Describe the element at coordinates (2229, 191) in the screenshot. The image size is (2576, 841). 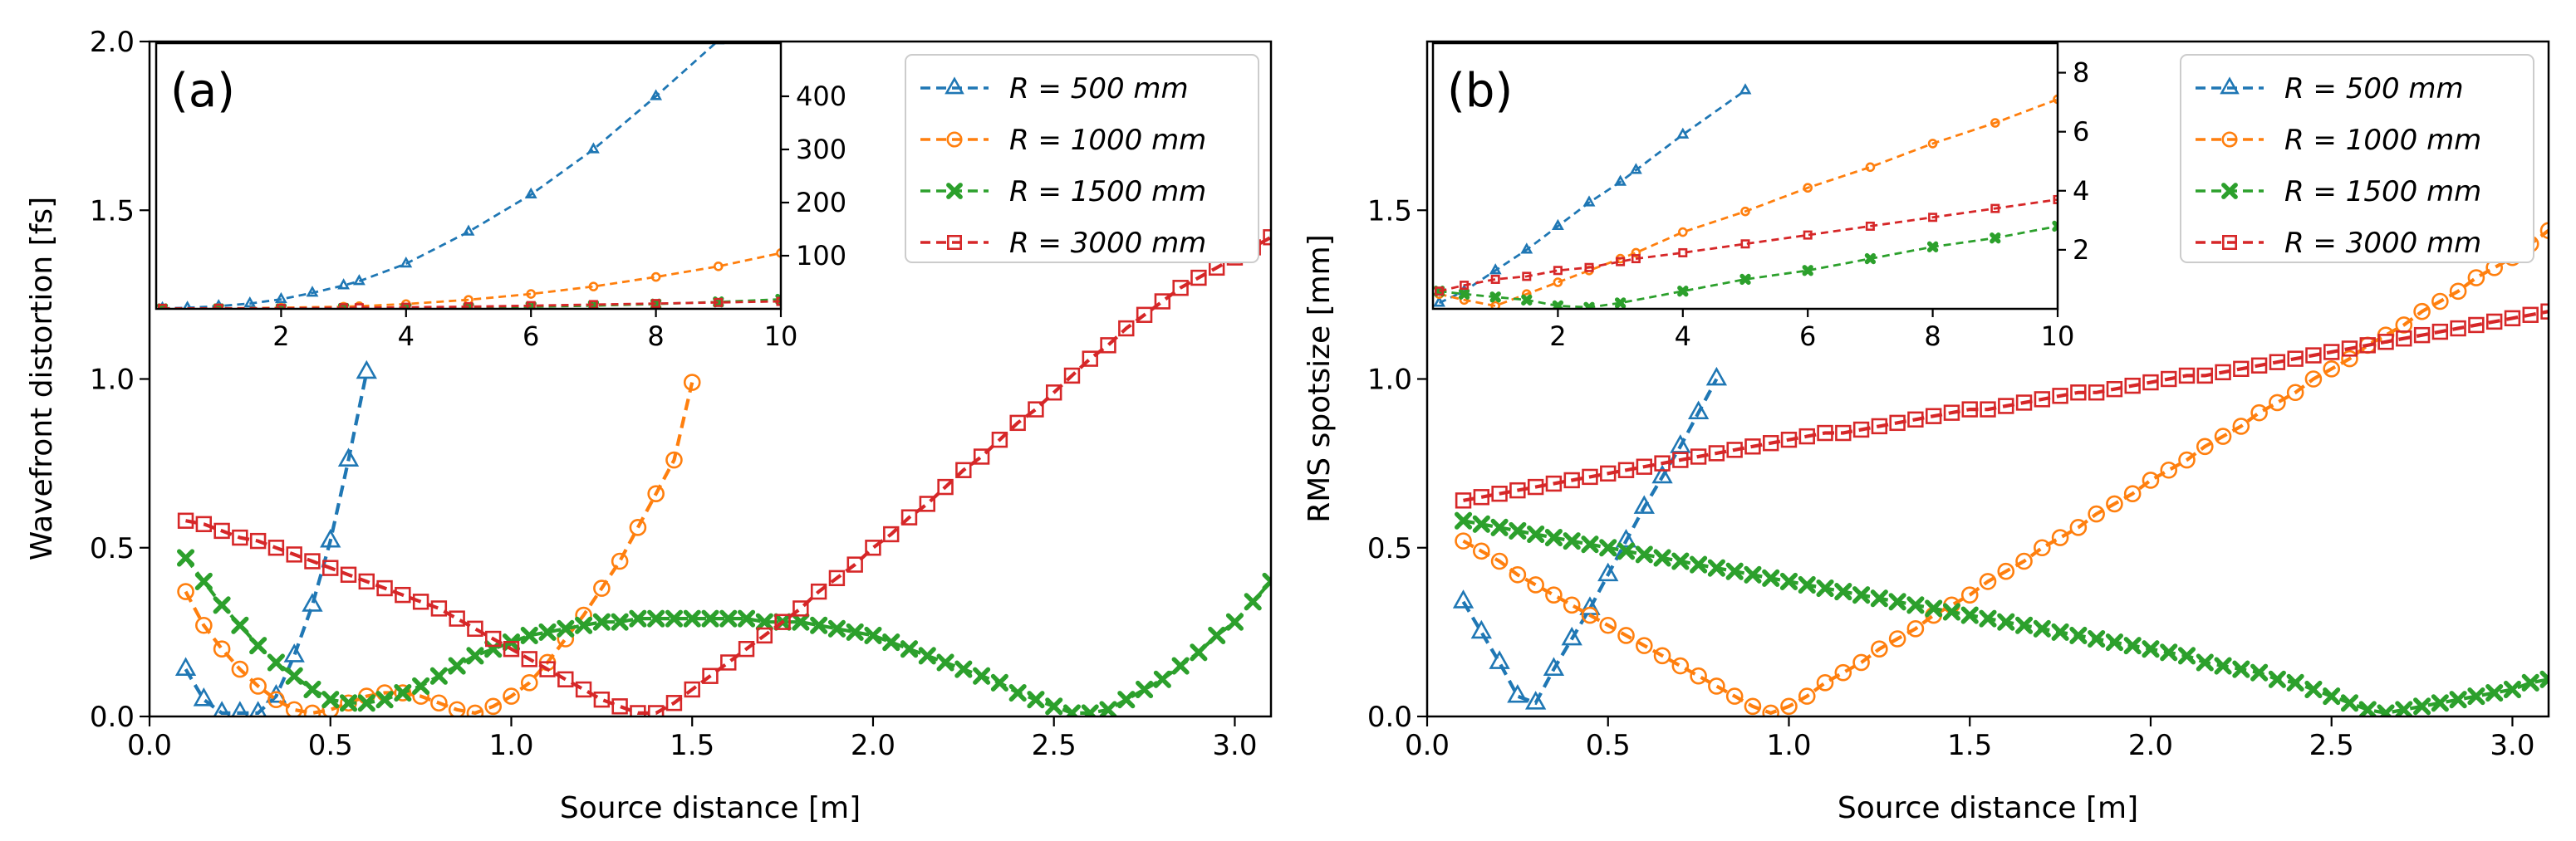
I see `legend-marker-R1500` at that location.